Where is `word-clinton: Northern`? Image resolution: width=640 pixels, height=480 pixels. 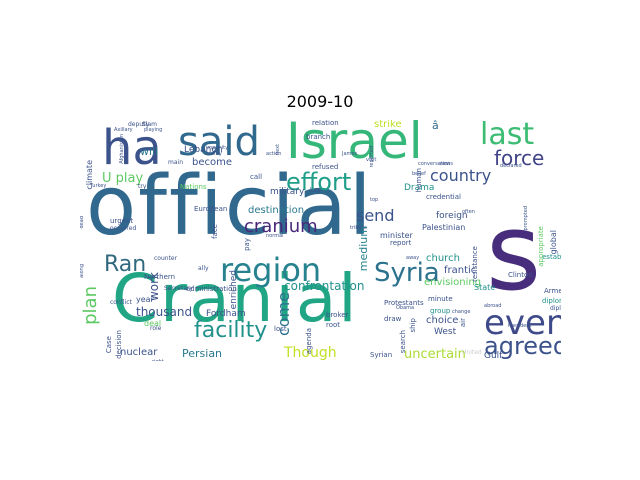 word-clinton: Northern is located at coordinates (160, 277).